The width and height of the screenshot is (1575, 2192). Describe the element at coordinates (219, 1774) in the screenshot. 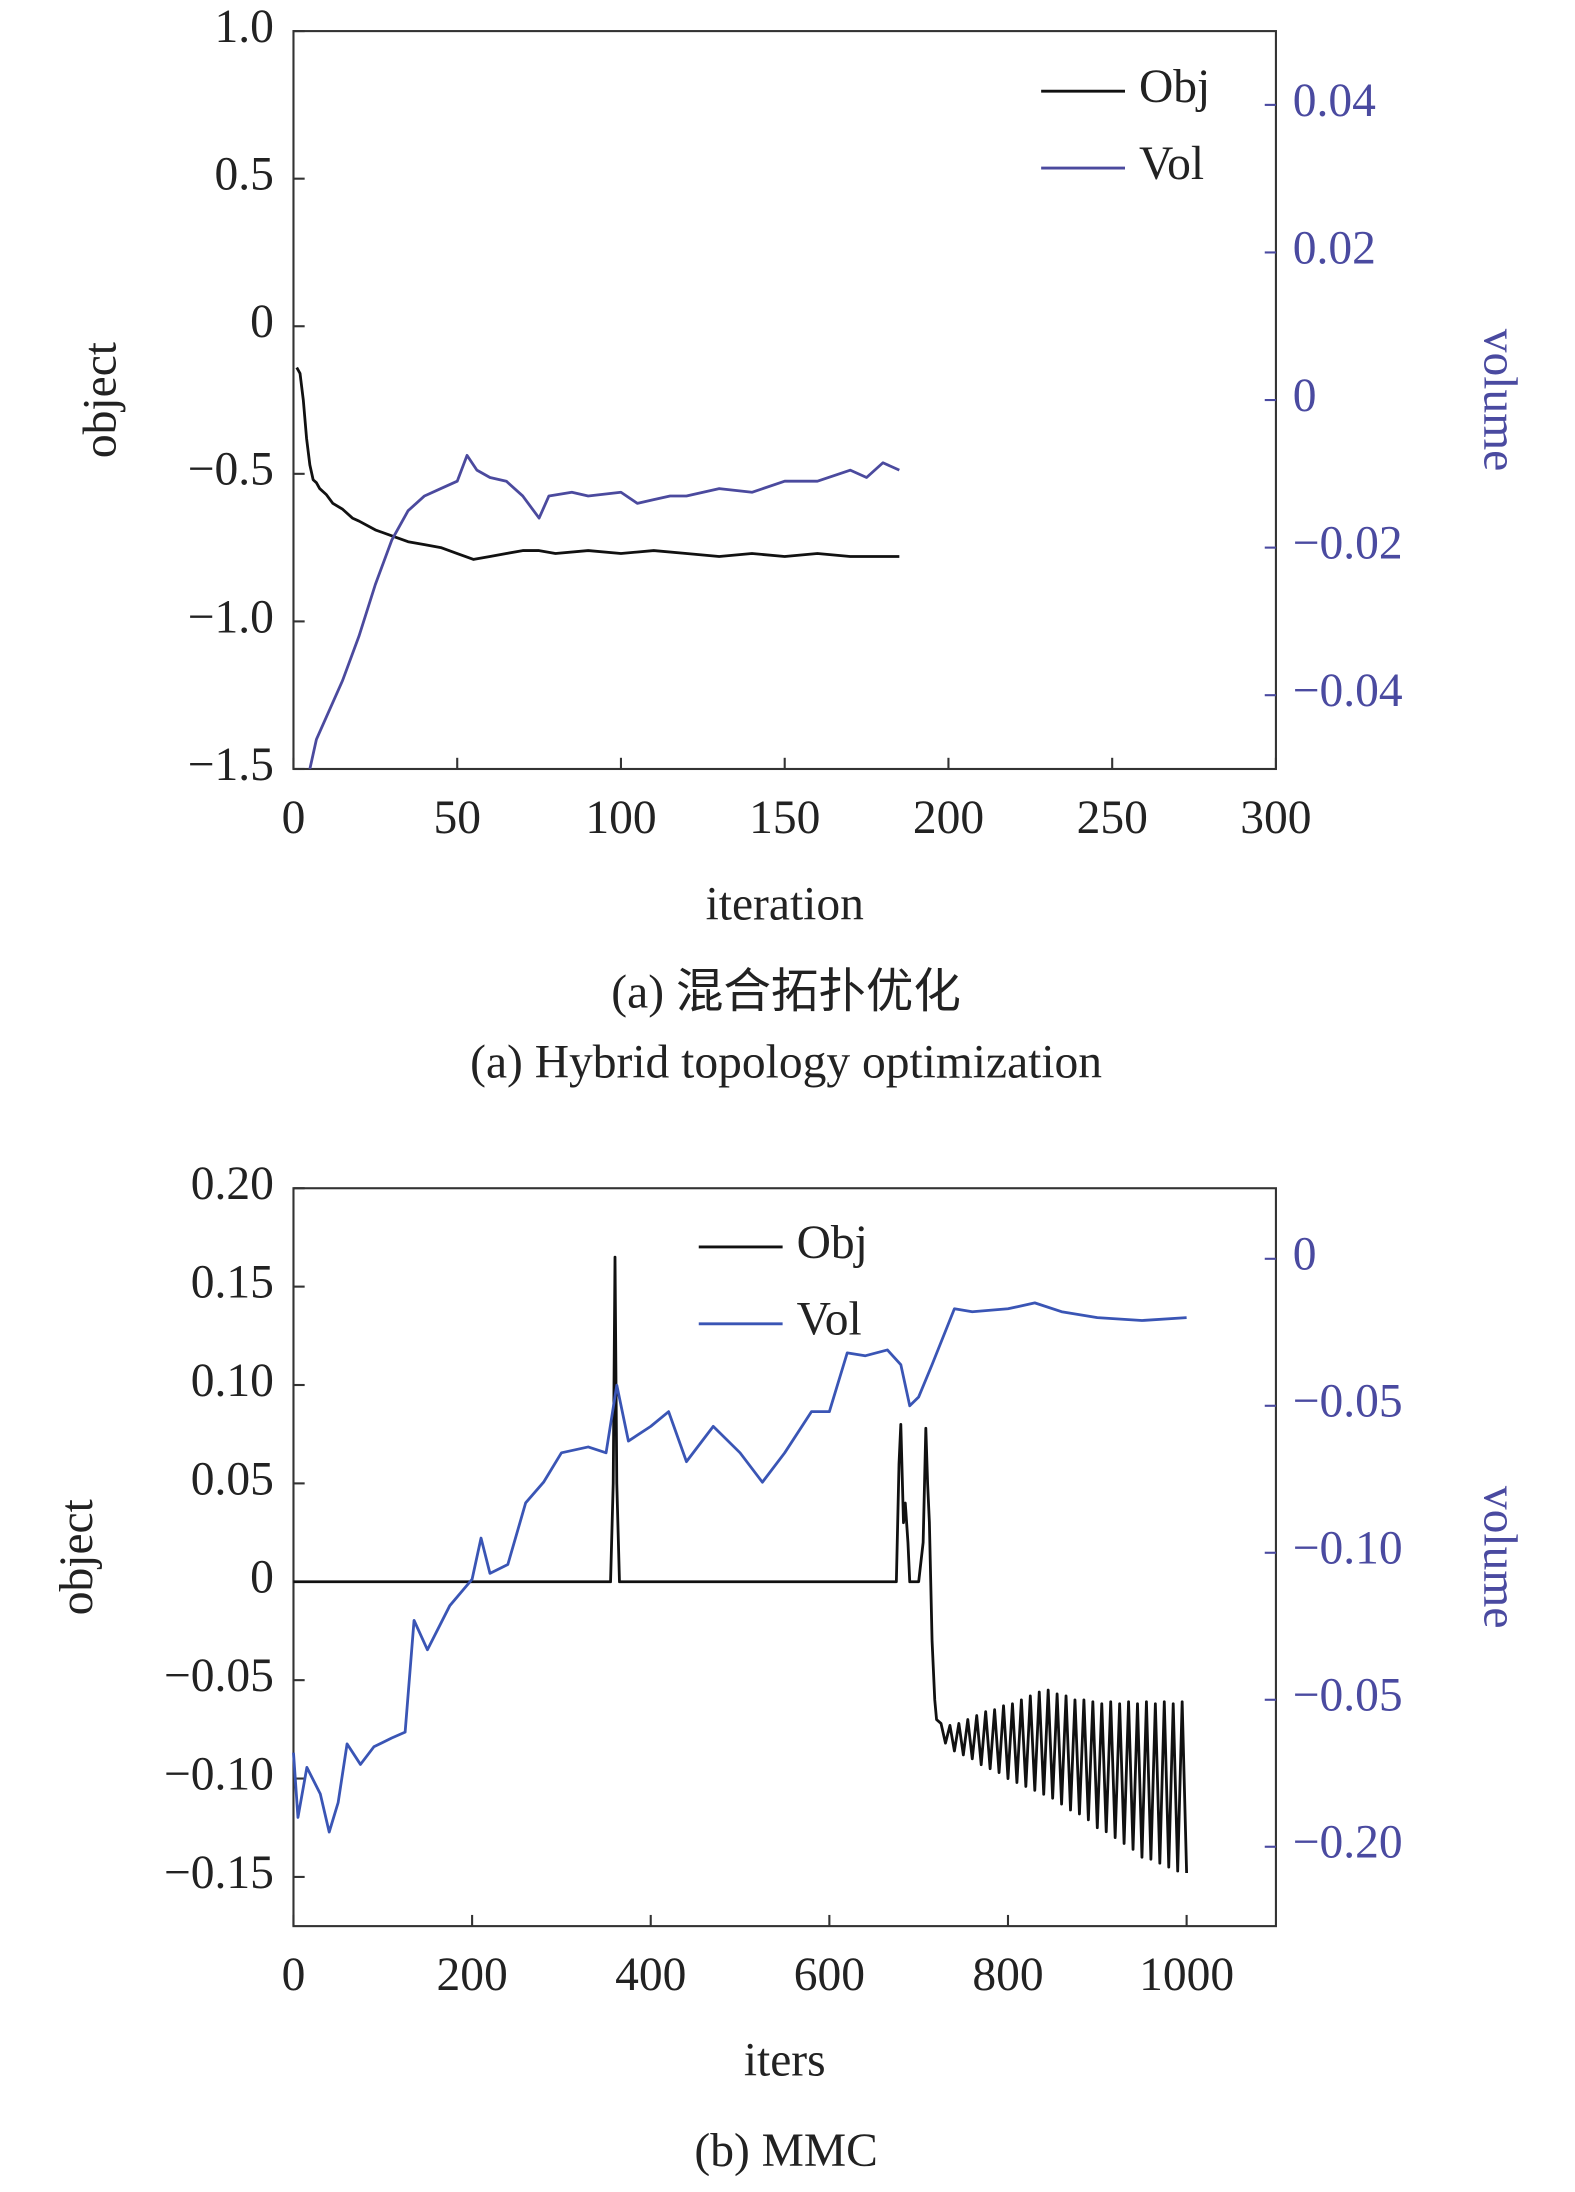

I see `y-tick-label: −0.10` at that location.